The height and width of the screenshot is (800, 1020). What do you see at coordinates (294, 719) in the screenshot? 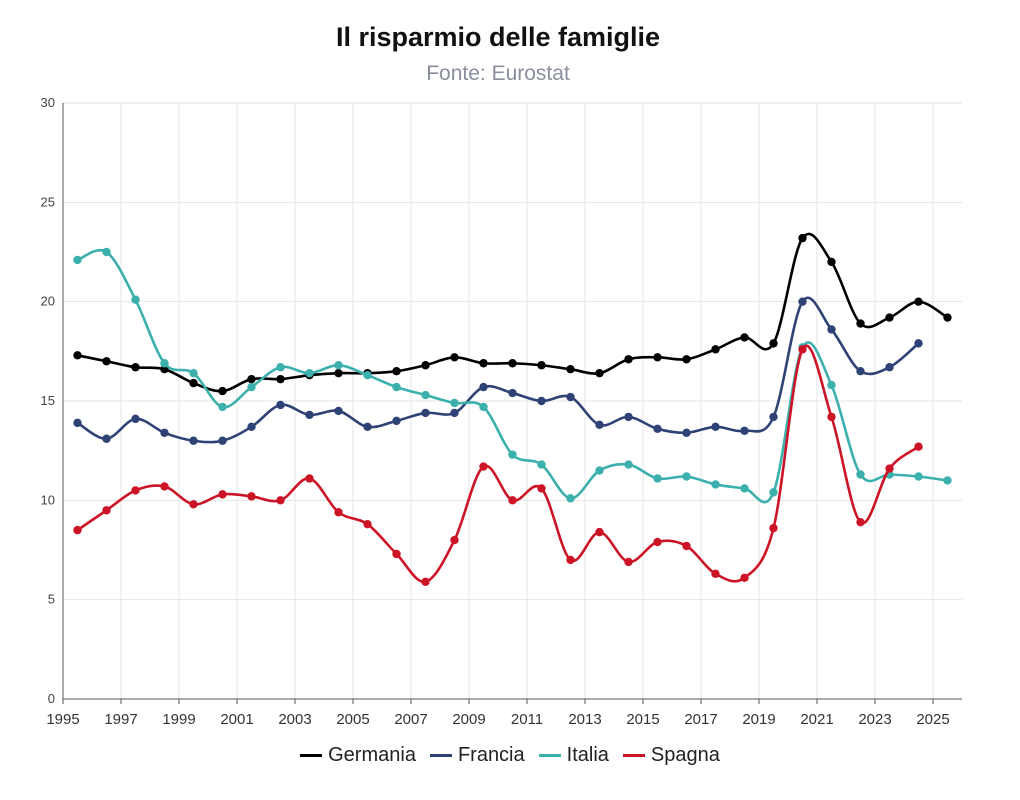
I see `x-tick-label: 2003` at bounding box center [294, 719].